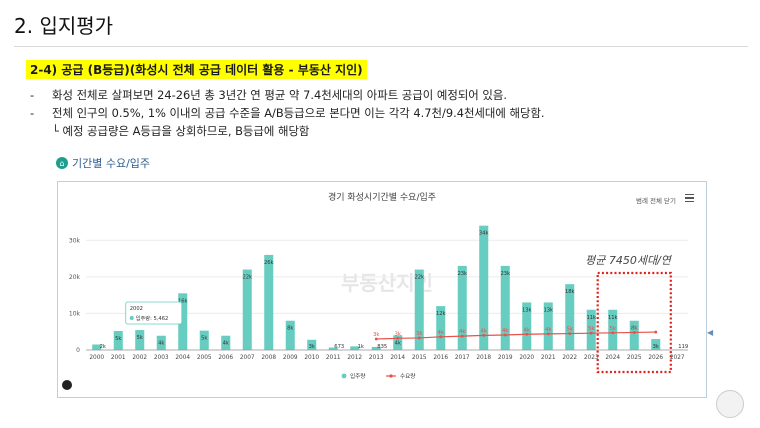 This screenshot has height=428, width=760. Describe the element at coordinates (655, 201) in the screenshot. I see `legend-toggle-button: 범례 전체 닫기` at that location.